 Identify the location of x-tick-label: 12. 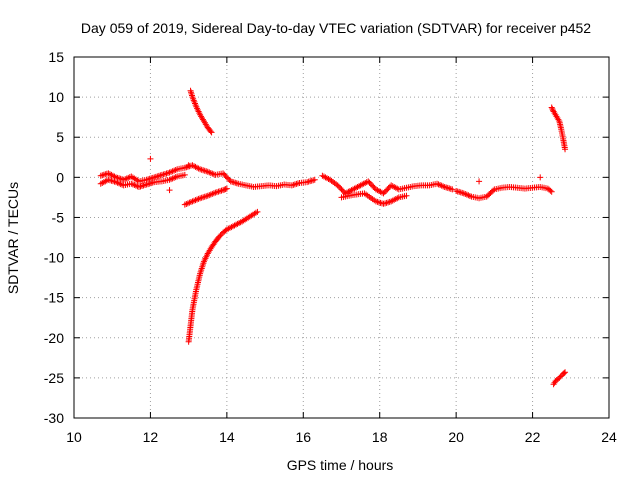
(151, 437).